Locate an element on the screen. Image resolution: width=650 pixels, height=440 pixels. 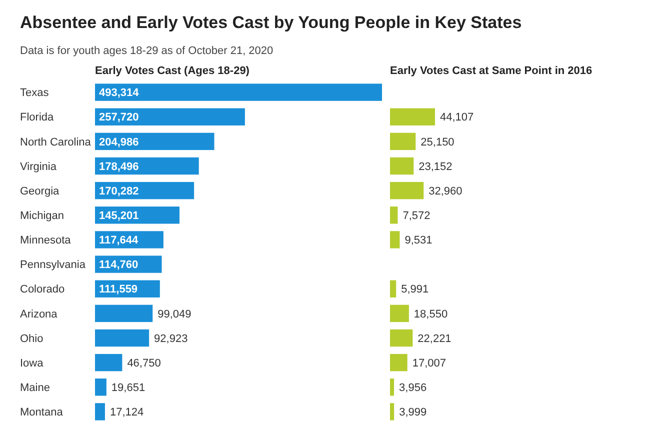
chart-title: Absentee and Early Votes Cast by Young People in Key States is located at coordinates (271, 22).